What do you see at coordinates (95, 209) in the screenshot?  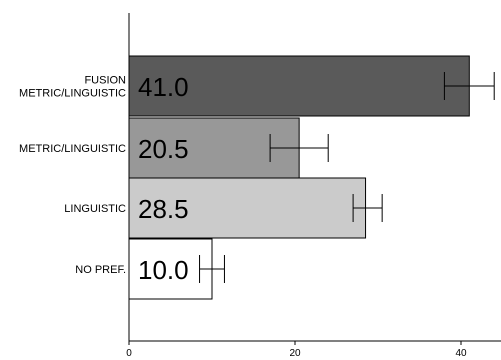 I see `category-label-2-0: LINGUISTIC` at bounding box center [95, 209].